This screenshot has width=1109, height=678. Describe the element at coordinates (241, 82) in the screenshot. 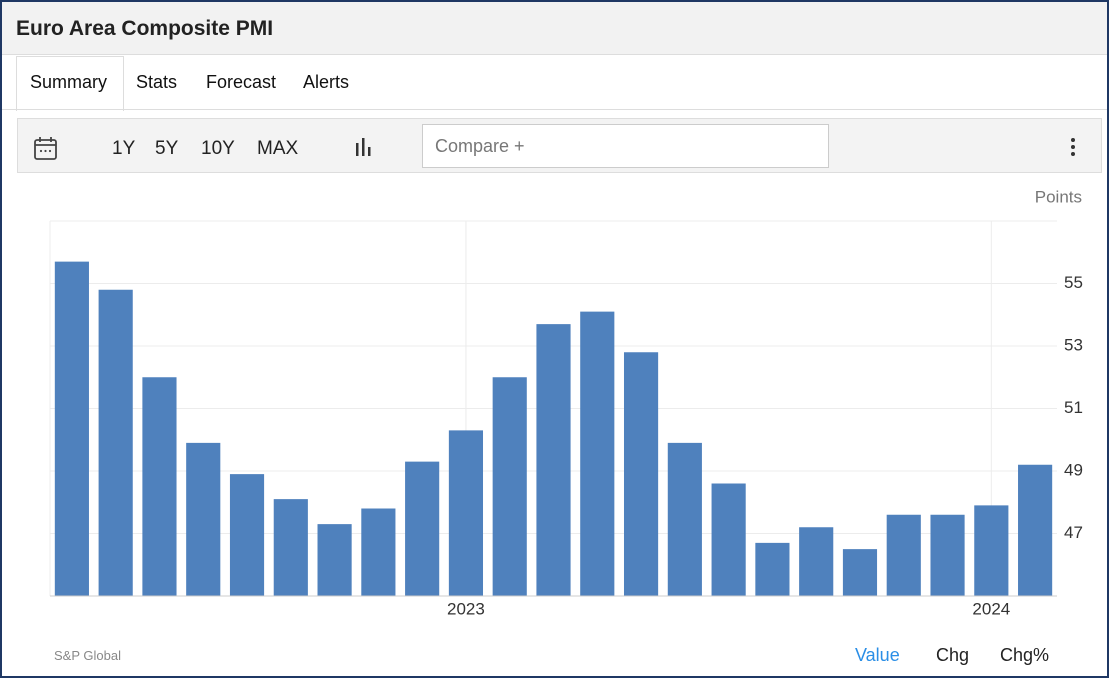

I see `tab: Forecast` at that location.